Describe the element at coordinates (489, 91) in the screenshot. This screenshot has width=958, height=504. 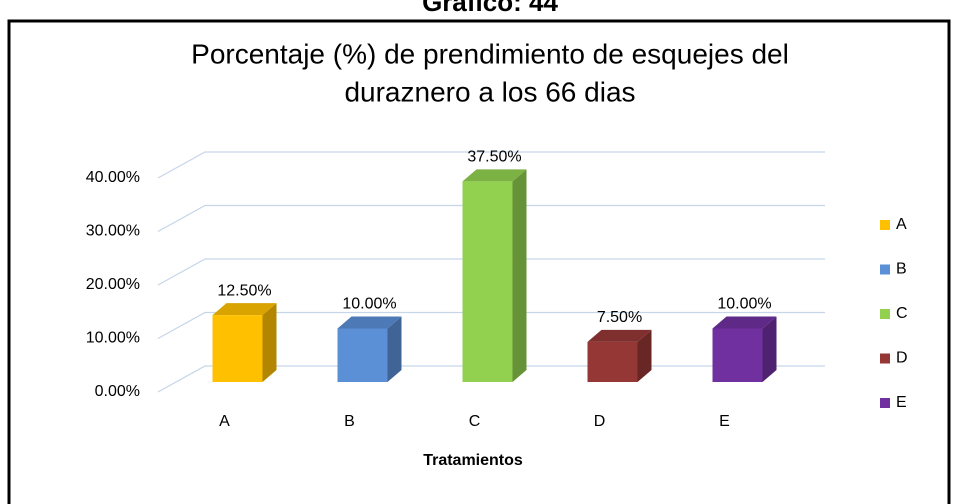
I see `chart-subtitle: duraznero a los 66 dias` at that location.